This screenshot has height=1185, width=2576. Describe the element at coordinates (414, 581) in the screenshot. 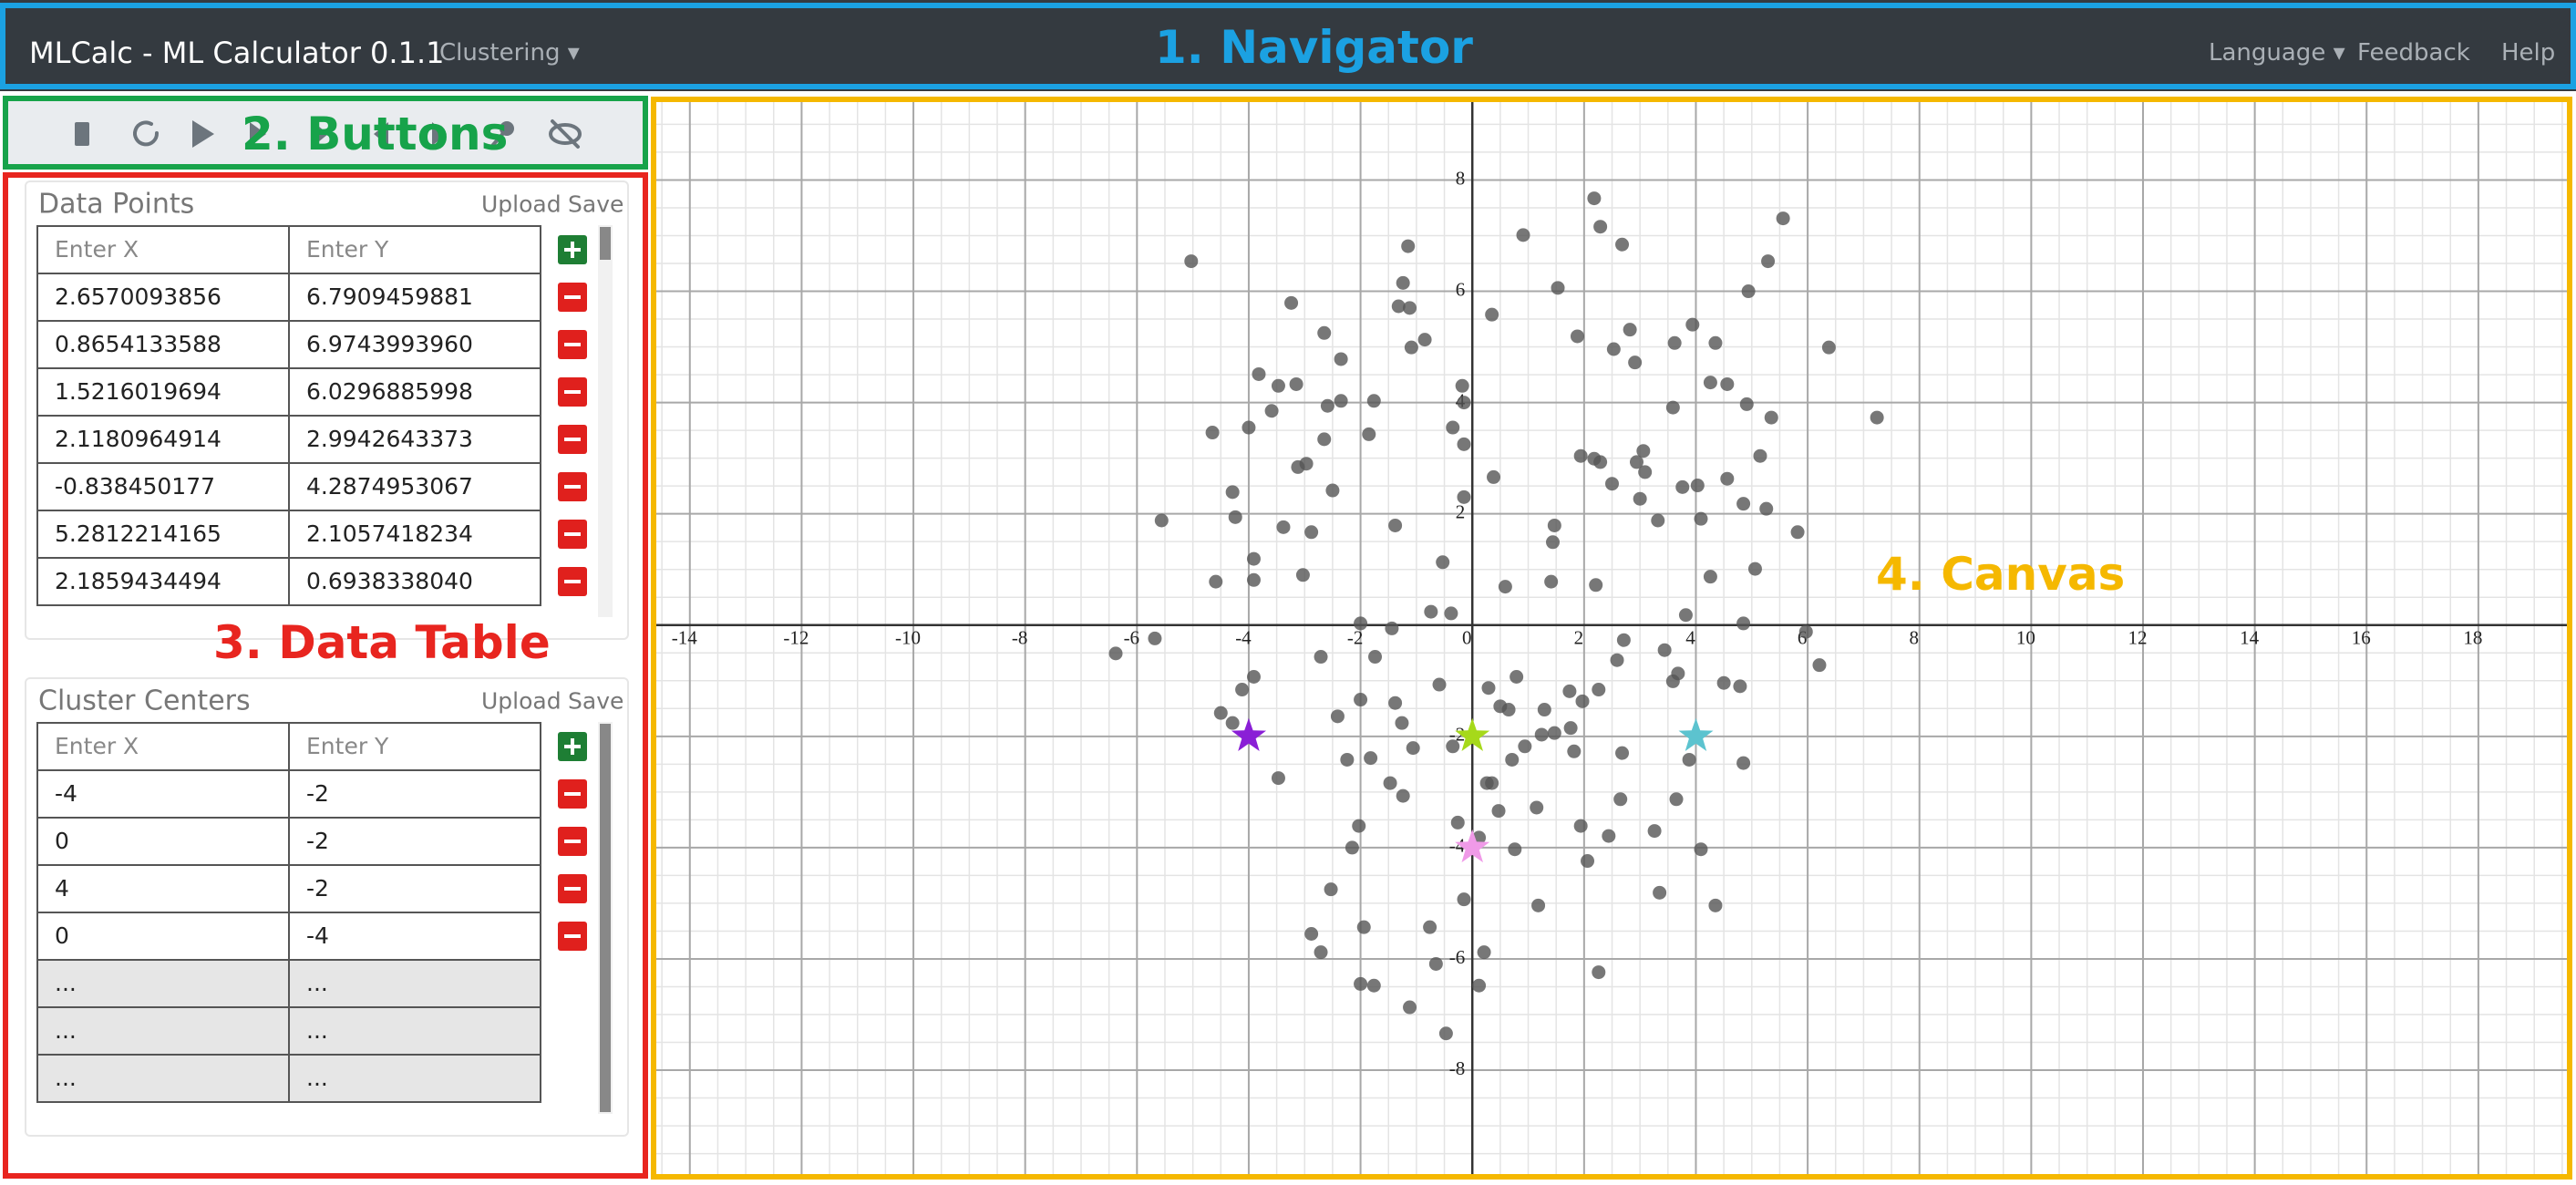

I see `cell: 0.6938338040` at that location.